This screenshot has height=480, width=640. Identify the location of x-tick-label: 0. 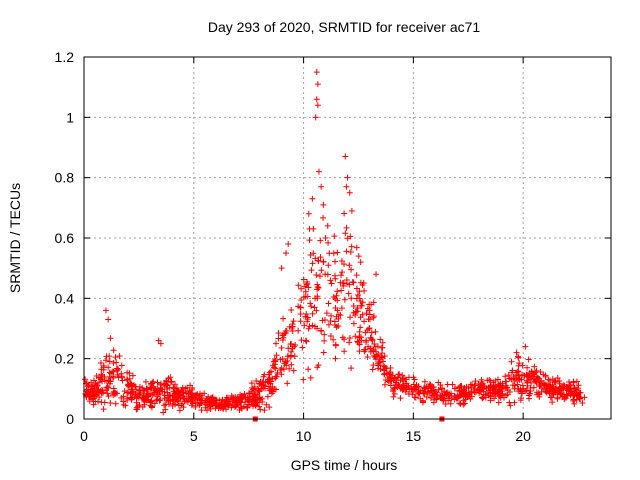
(84, 436).